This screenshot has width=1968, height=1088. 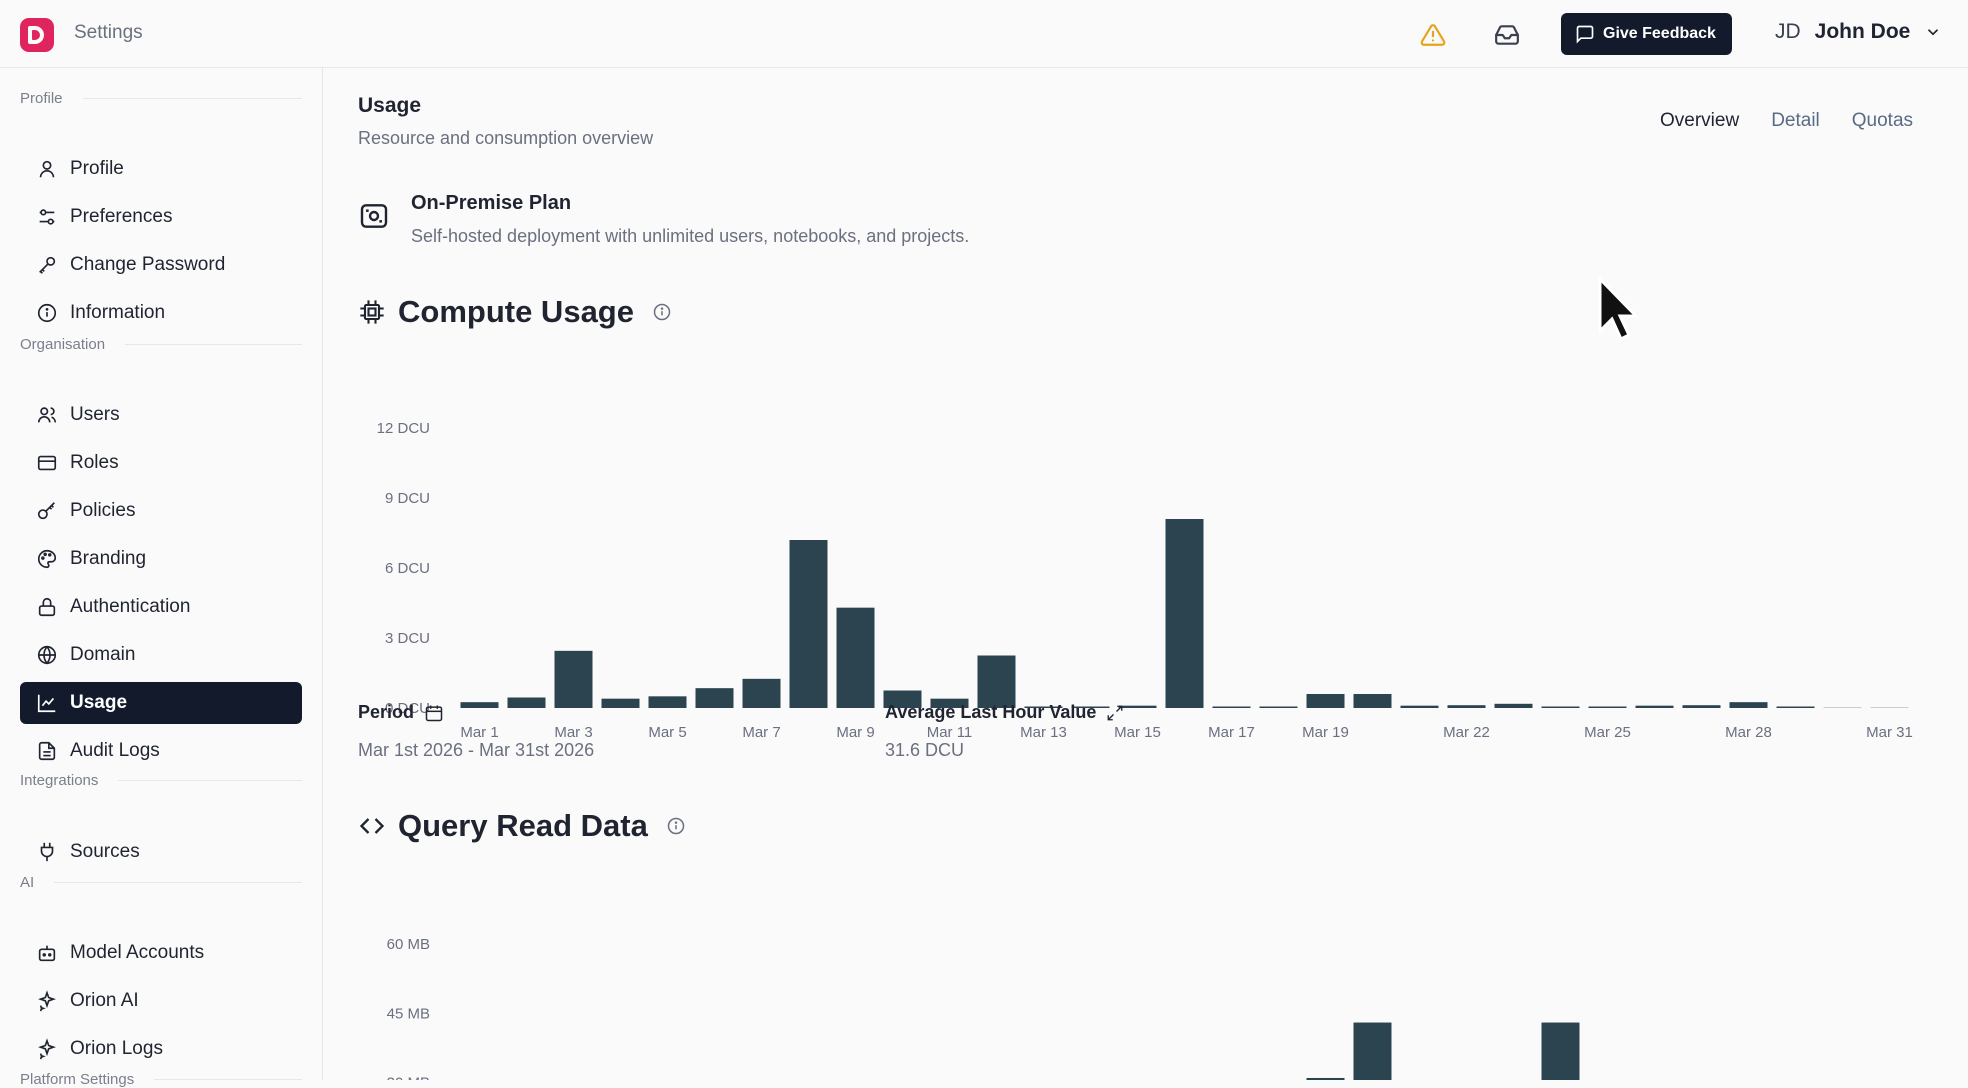 I want to click on cpu-icon, so click(x=372, y=312).